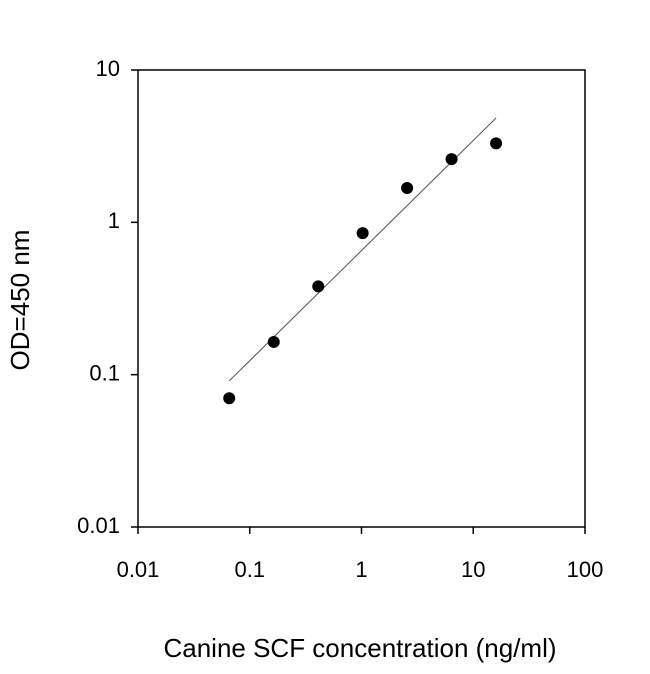 Image resolution: width=650 pixels, height=674 pixels. What do you see at coordinates (114, 220) in the screenshot?
I see `y-tick-label: 1` at bounding box center [114, 220].